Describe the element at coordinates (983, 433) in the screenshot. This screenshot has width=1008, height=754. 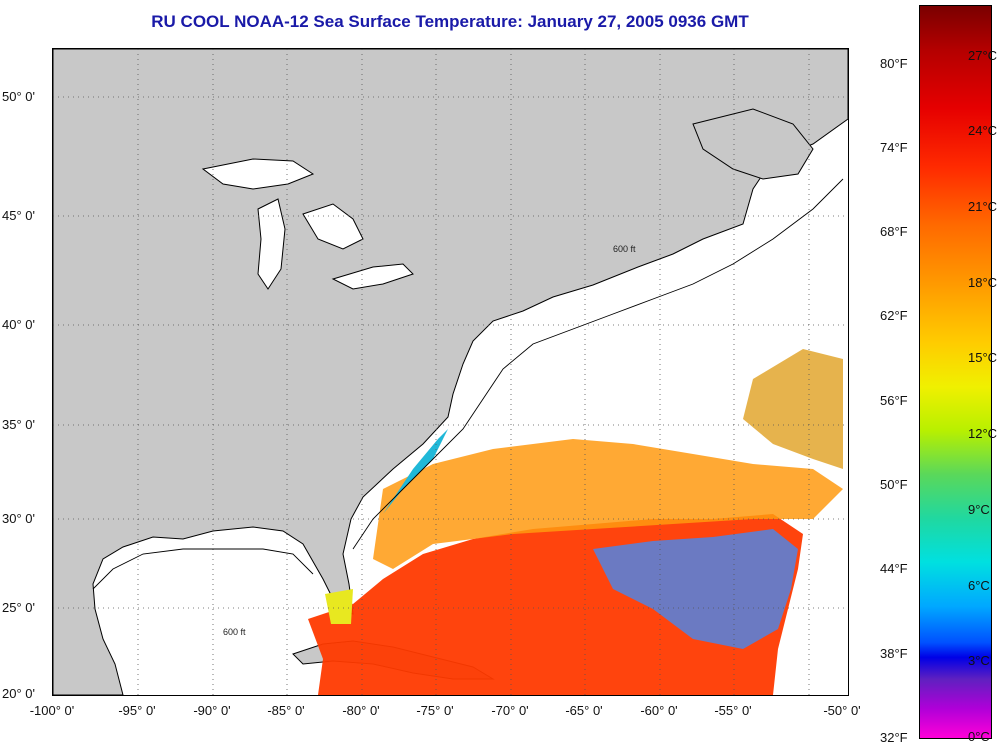
I see `colorbar-c-12: 12°C` at that location.